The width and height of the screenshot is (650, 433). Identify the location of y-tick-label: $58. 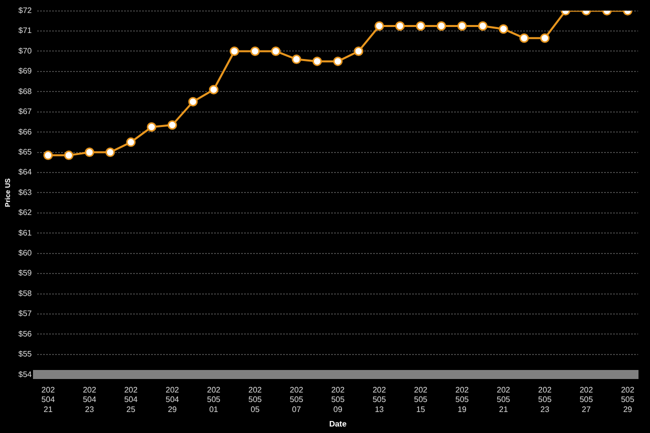
(25, 293).